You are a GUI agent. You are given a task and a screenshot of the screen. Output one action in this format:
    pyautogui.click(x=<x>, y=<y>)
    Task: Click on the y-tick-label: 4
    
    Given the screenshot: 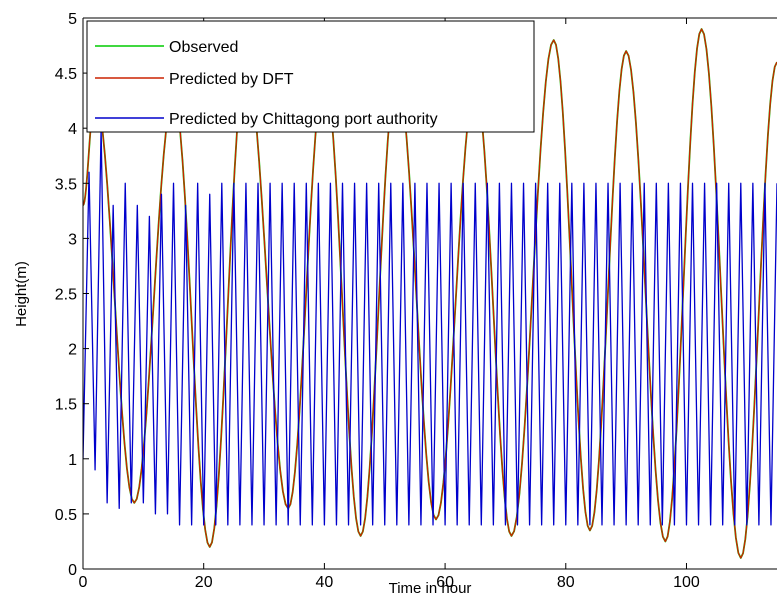 What is the action you would take?
    pyautogui.click(x=72, y=129)
    